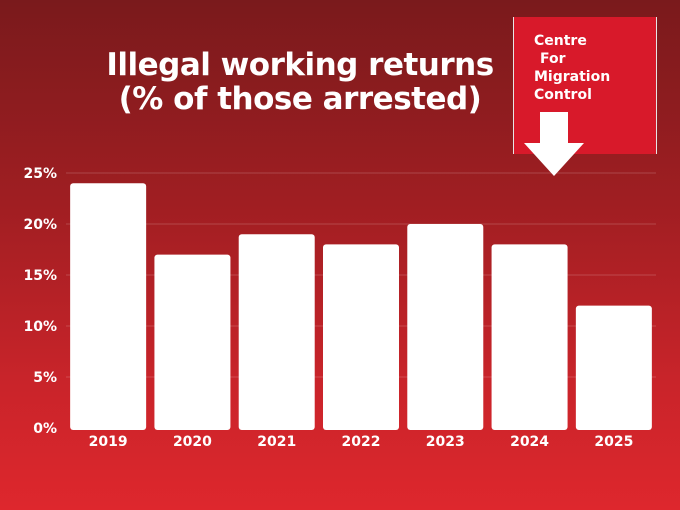 The width and height of the screenshot is (680, 510). What do you see at coordinates (529, 442) in the screenshot?
I see `x-tick-label: 2024` at bounding box center [529, 442].